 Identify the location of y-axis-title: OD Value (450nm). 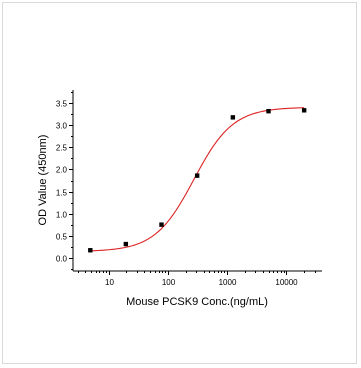
(43, 180).